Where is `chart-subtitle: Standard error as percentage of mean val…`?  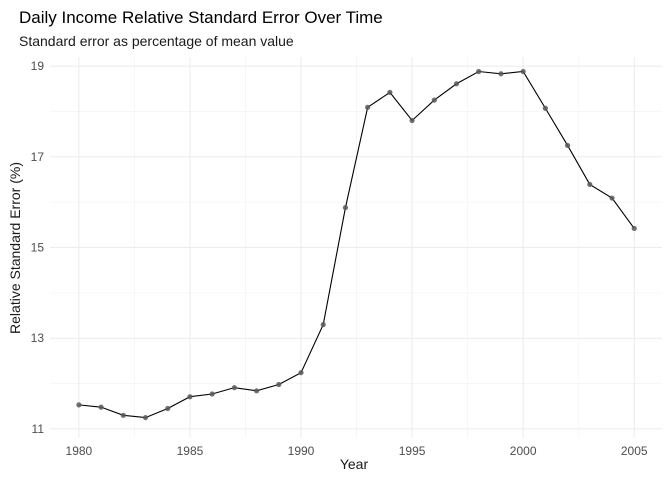
chart-subtitle: Standard error as percentage of mean val… is located at coordinates (156, 41).